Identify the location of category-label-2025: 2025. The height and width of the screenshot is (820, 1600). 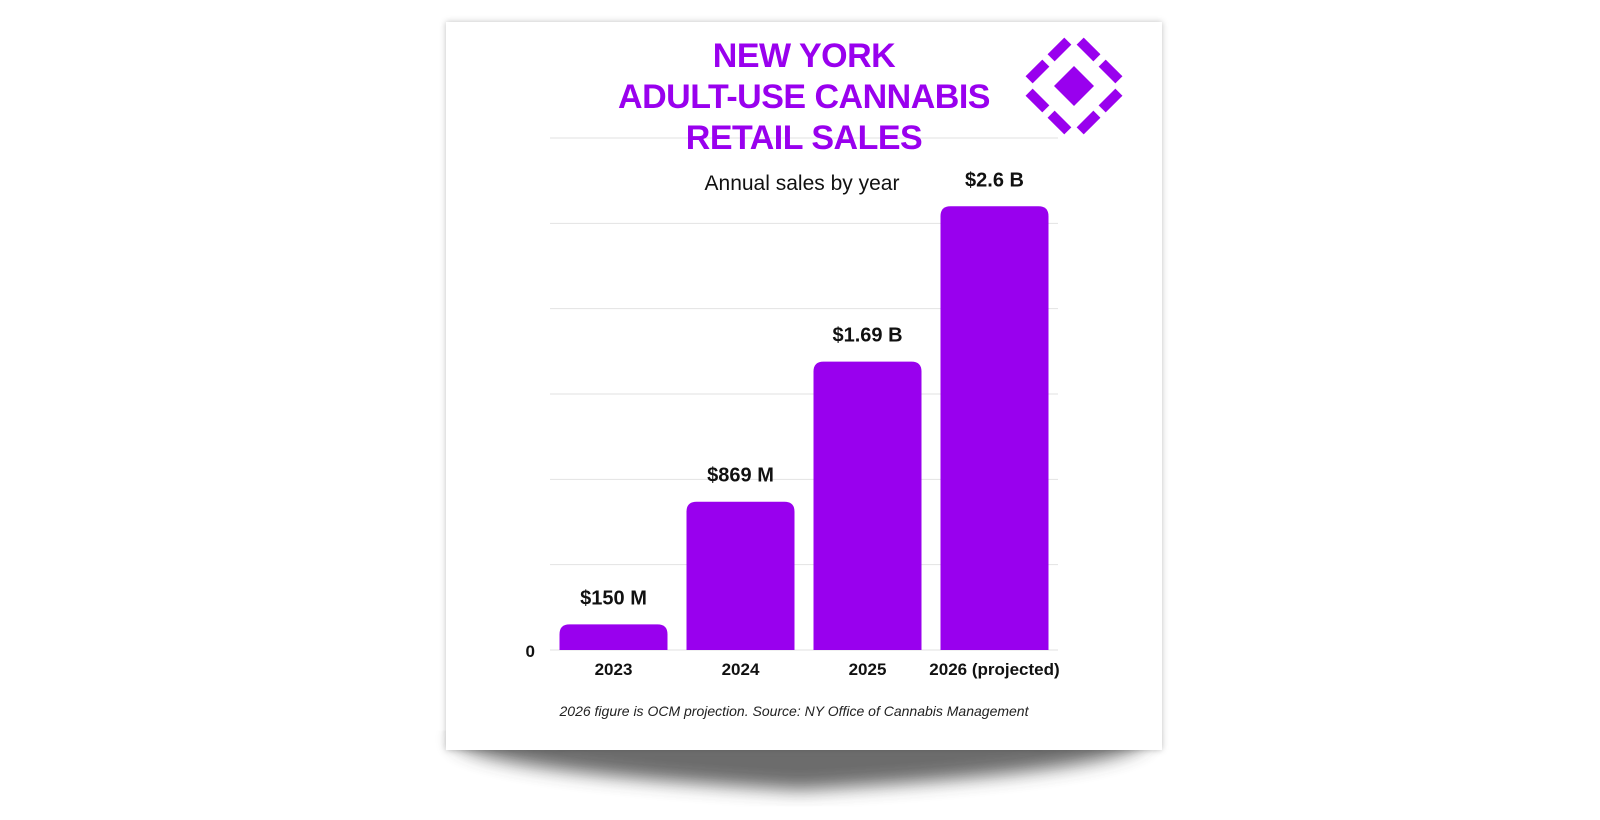
(868, 669).